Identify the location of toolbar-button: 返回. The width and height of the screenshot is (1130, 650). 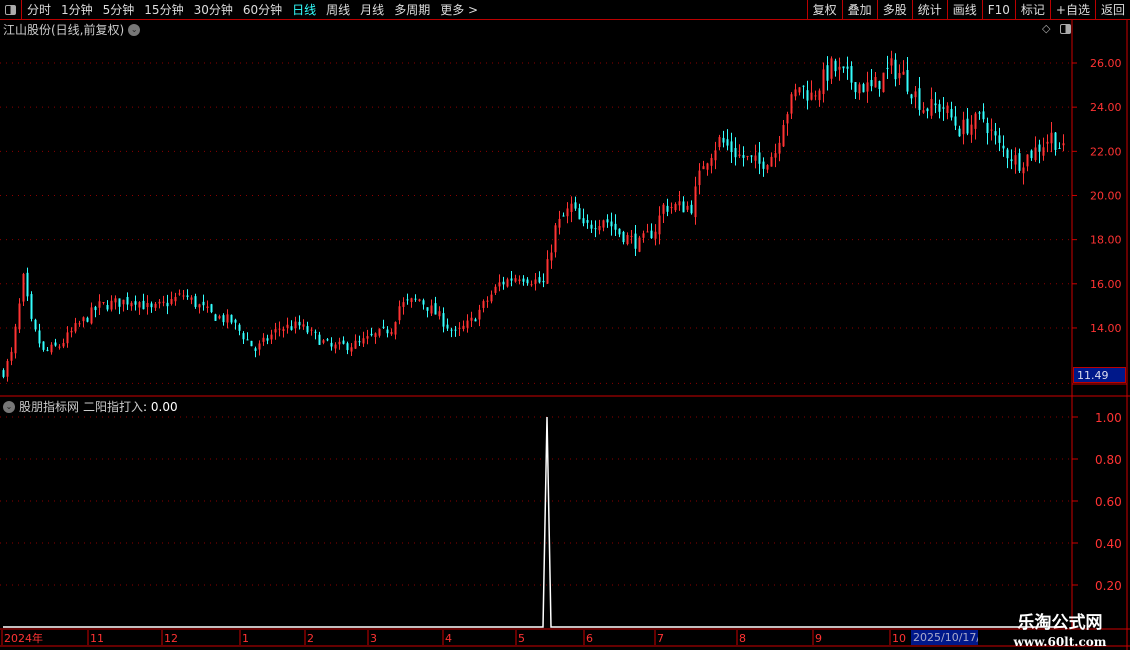
(1112, 10).